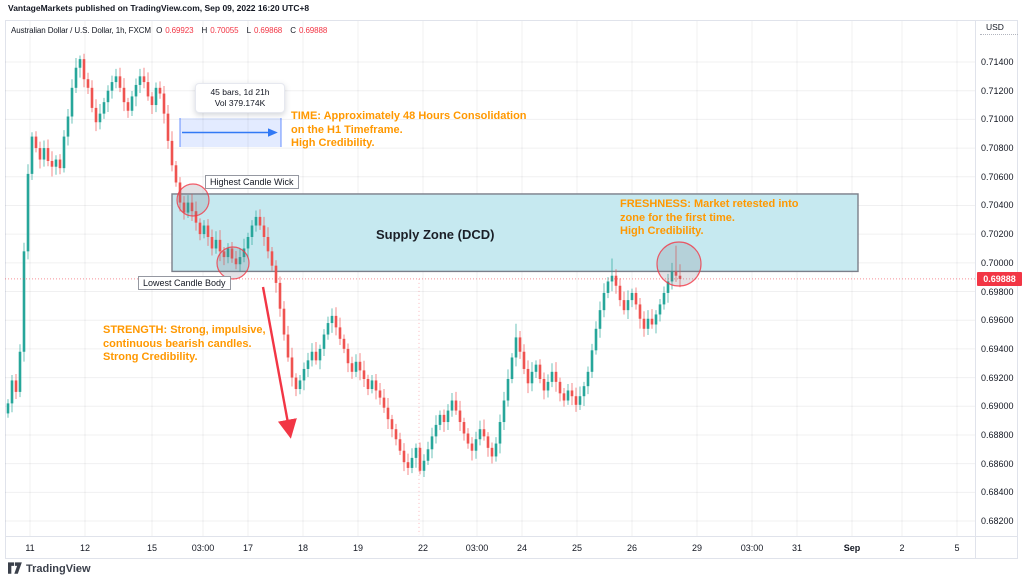 The image size is (1024, 582). What do you see at coordinates (997, 291) in the screenshot?
I see `y-axis-label: 0.69800` at bounding box center [997, 291].